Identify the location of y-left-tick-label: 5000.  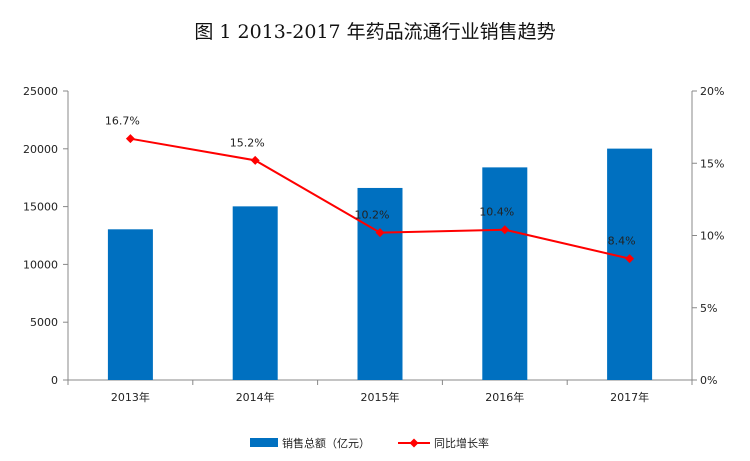
(44, 322).